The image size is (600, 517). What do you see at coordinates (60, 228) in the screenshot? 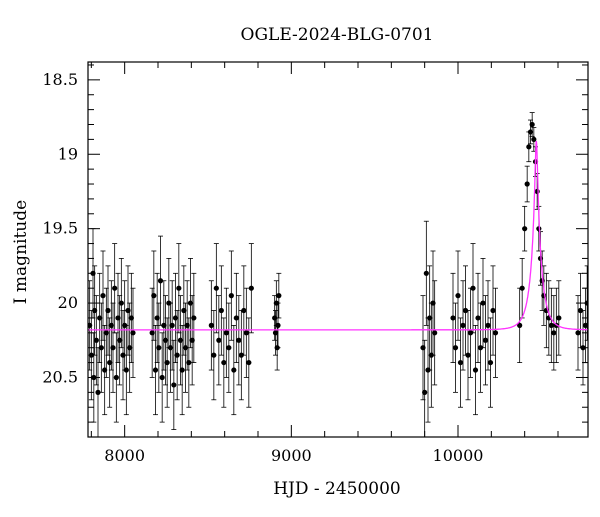
I see `y-tick-label: 19.5` at bounding box center [60, 228].